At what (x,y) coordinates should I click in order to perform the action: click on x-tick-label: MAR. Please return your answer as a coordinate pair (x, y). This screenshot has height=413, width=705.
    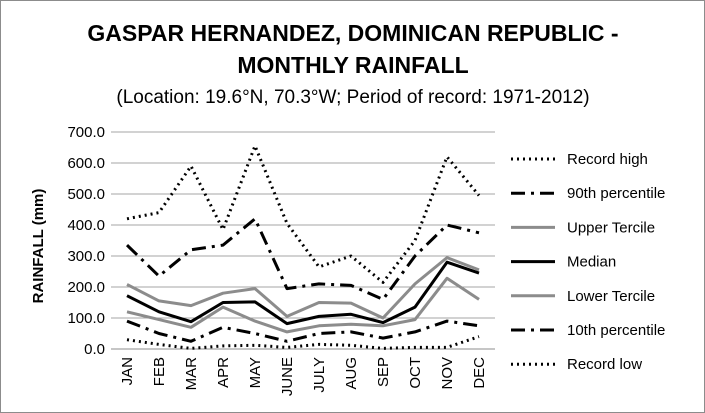
    Looking at the image, I should click on (191, 374).